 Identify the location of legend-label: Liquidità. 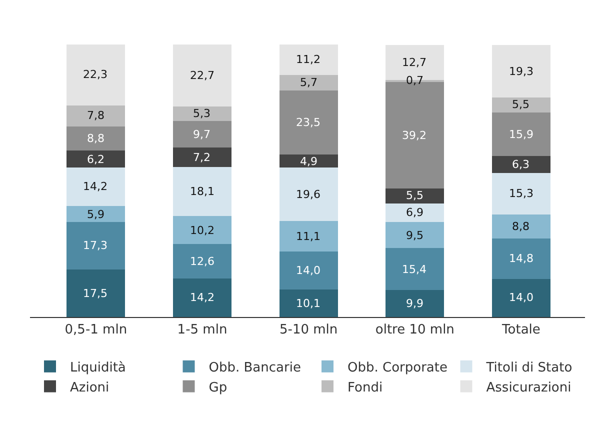
(98, 368).